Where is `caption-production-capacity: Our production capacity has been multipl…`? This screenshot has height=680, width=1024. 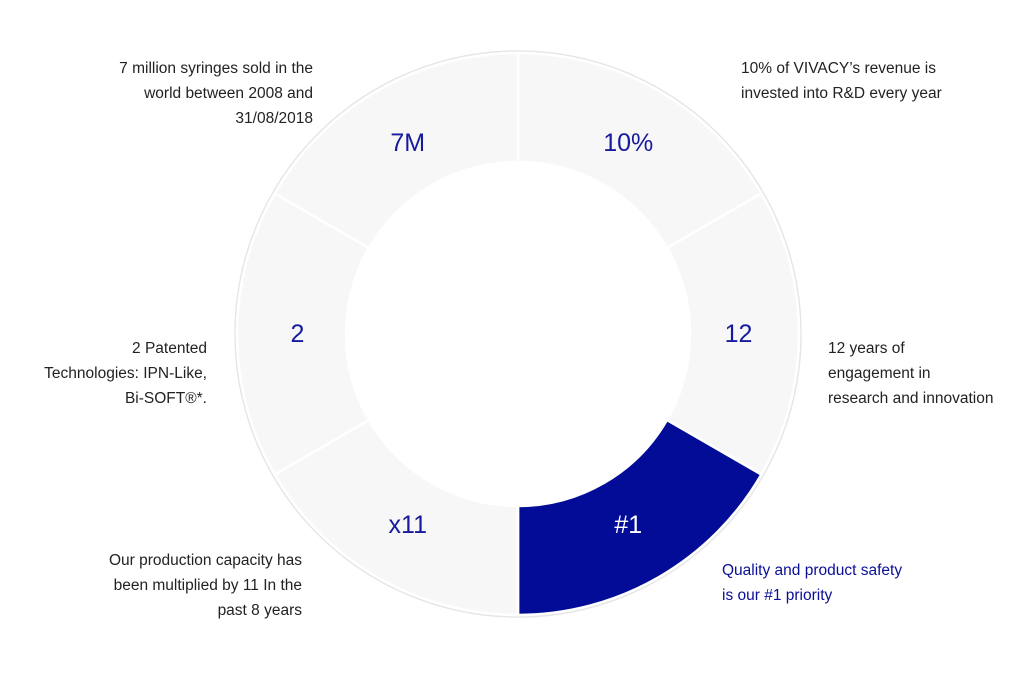 caption-production-capacity: Our production capacity has been multipl… is located at coordinates (205, 585).